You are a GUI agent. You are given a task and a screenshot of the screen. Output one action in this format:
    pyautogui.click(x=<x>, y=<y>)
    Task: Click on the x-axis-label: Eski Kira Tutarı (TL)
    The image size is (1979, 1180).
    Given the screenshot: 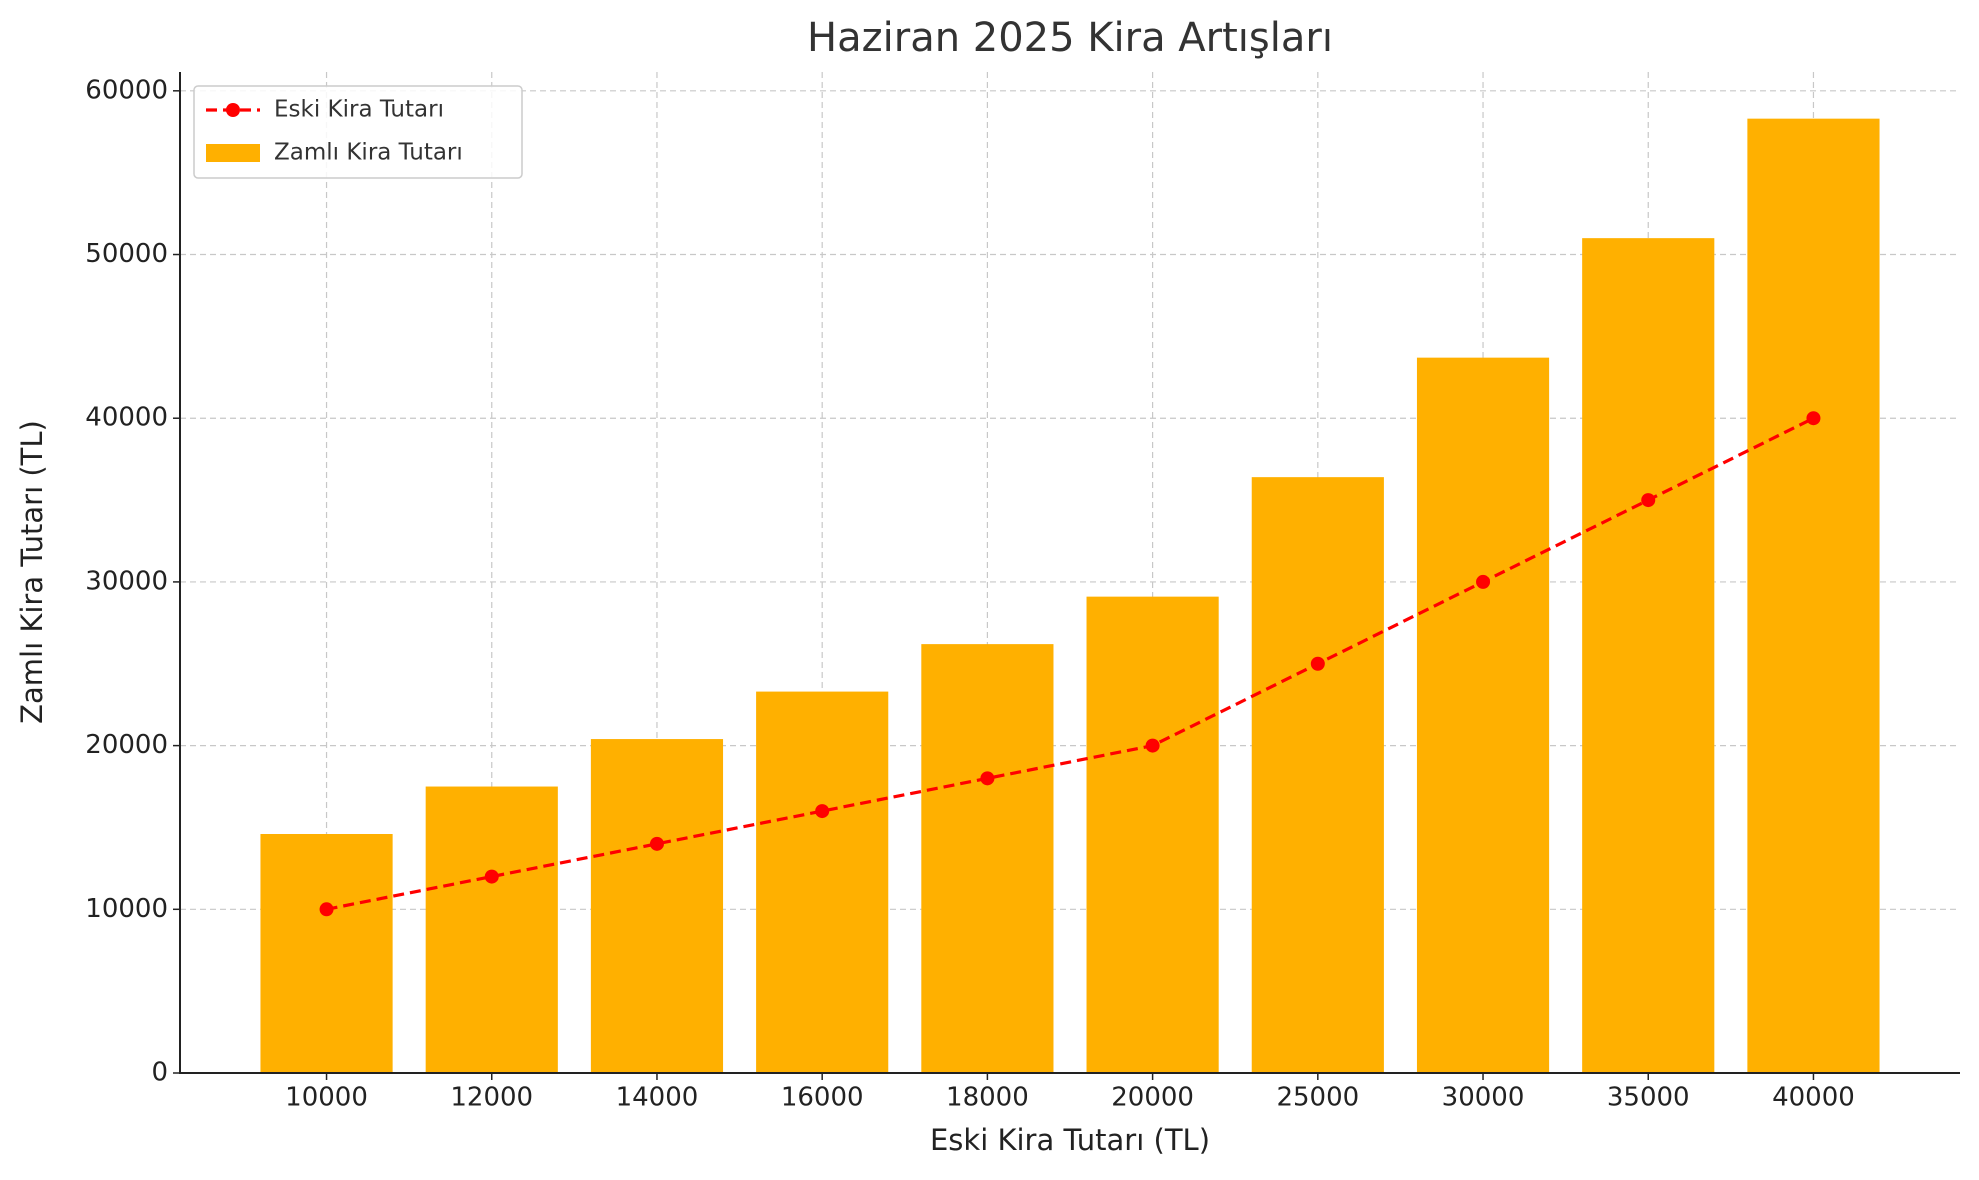 What is the action you would take?
    pyautogui.click(x=1070, y=1140)
    